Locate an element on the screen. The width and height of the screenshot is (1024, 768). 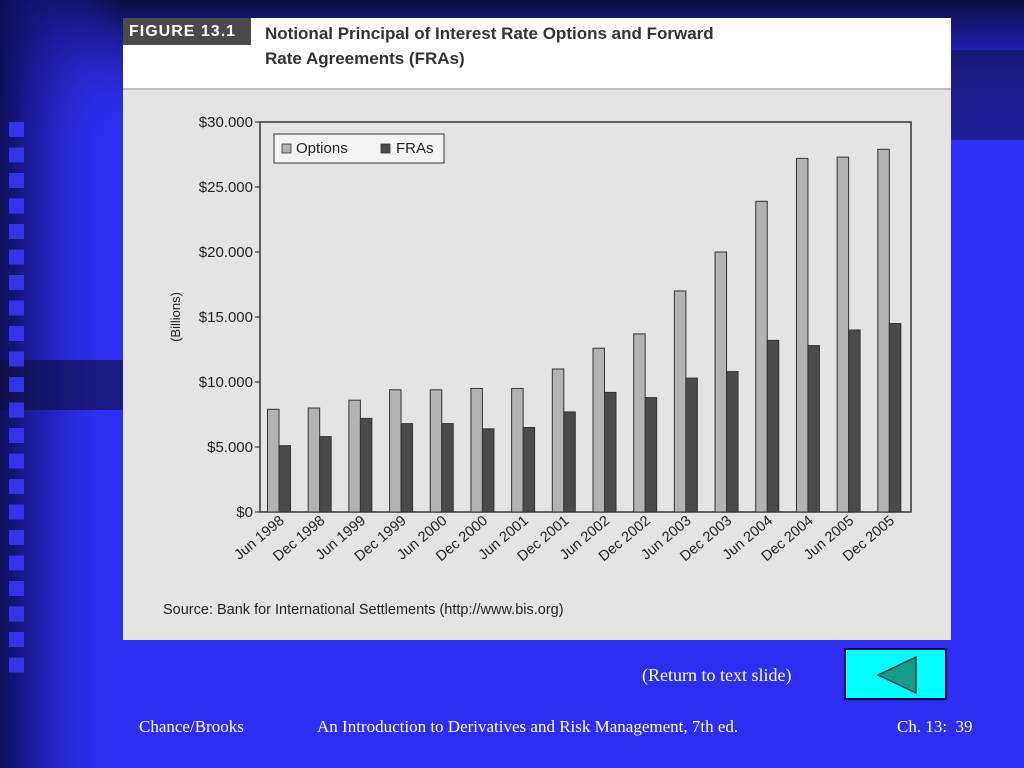
bar-options-dec-2003 is located at coordinates (721, 382).